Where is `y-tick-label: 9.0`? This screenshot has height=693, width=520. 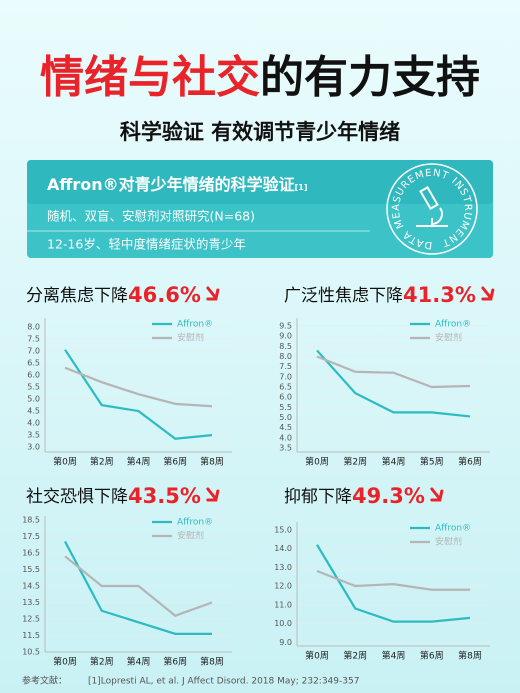
y-tick-label: 9.0 is located at coordinates (285, 642).